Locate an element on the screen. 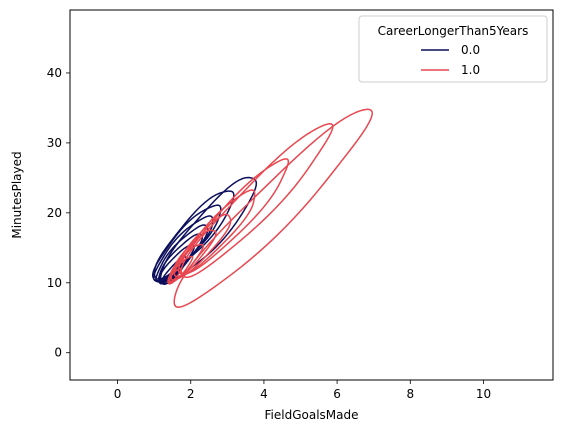  x-axis-label: FieldGoalsMade is located at coordinates (312, 415).